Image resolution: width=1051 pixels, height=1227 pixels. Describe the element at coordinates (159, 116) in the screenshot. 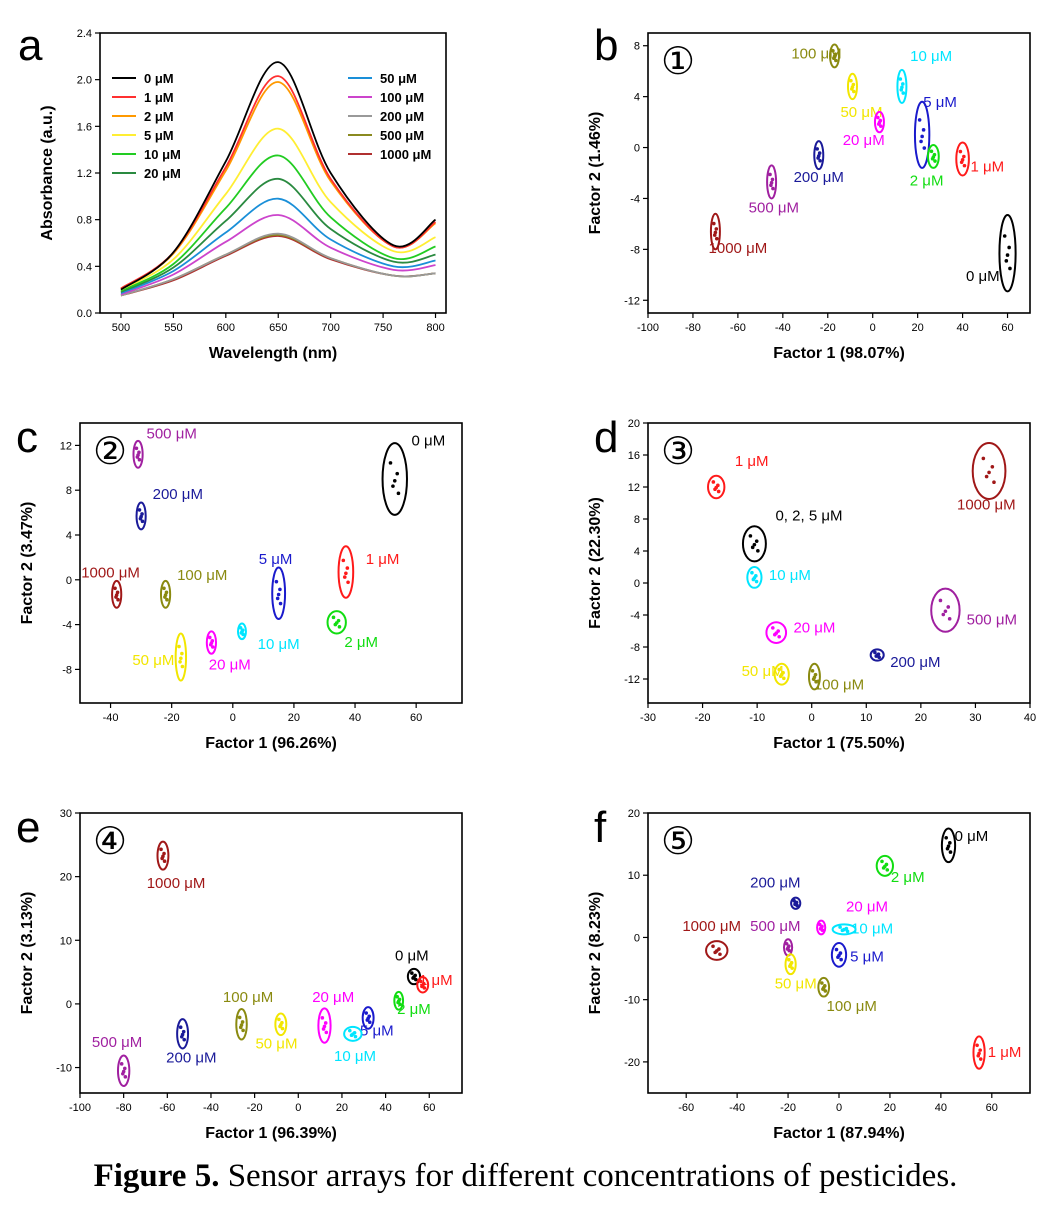

I see `legend-label: 2 μM` at that location.